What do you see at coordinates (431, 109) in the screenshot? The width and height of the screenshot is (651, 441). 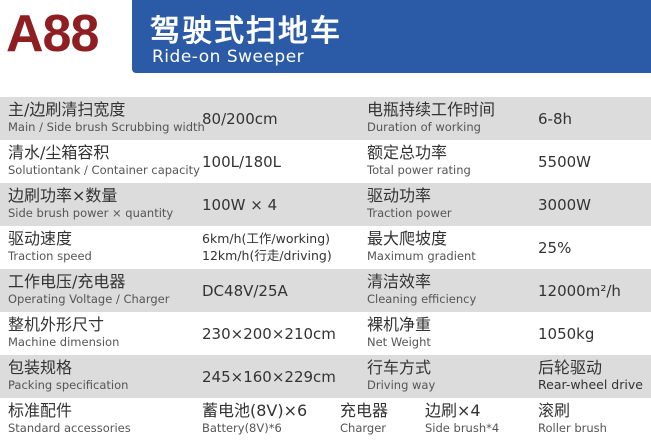 I see `spec-label-cn: 电瓶持续工作时间` at bounding box center [431, 109].